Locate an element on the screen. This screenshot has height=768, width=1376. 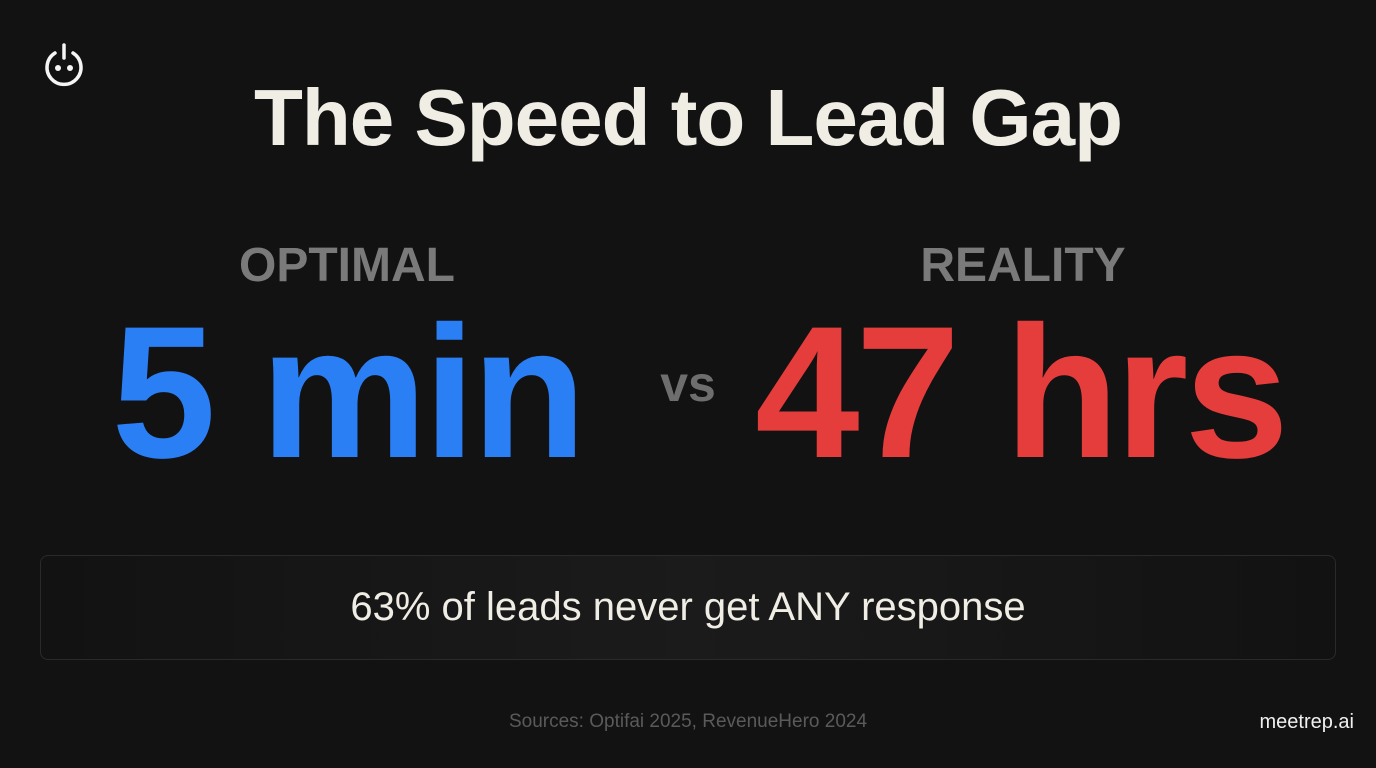
reality-value: 47 hrs is located at coordinates (1022, 392).